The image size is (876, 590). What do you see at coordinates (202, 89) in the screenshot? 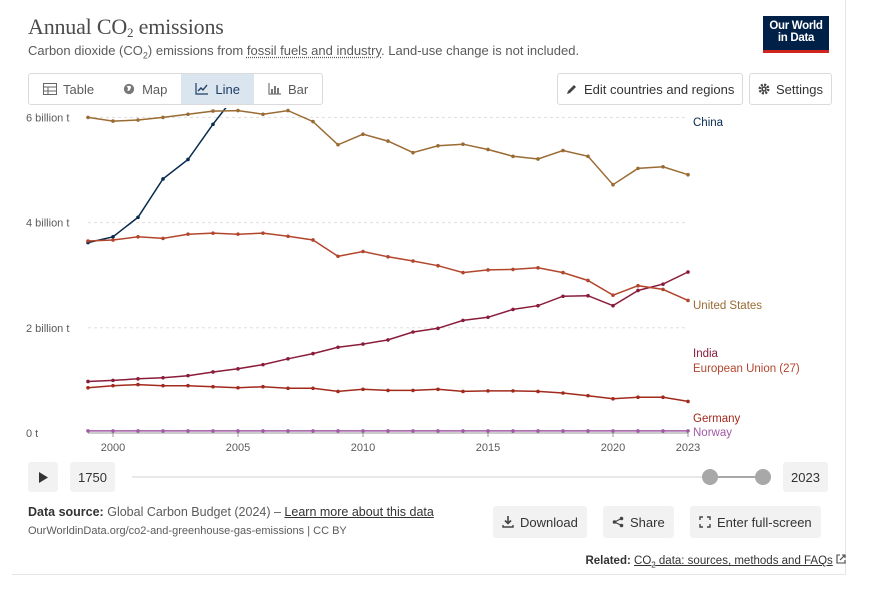
I see `line-chart-icon` at bounding box center [202, 89].